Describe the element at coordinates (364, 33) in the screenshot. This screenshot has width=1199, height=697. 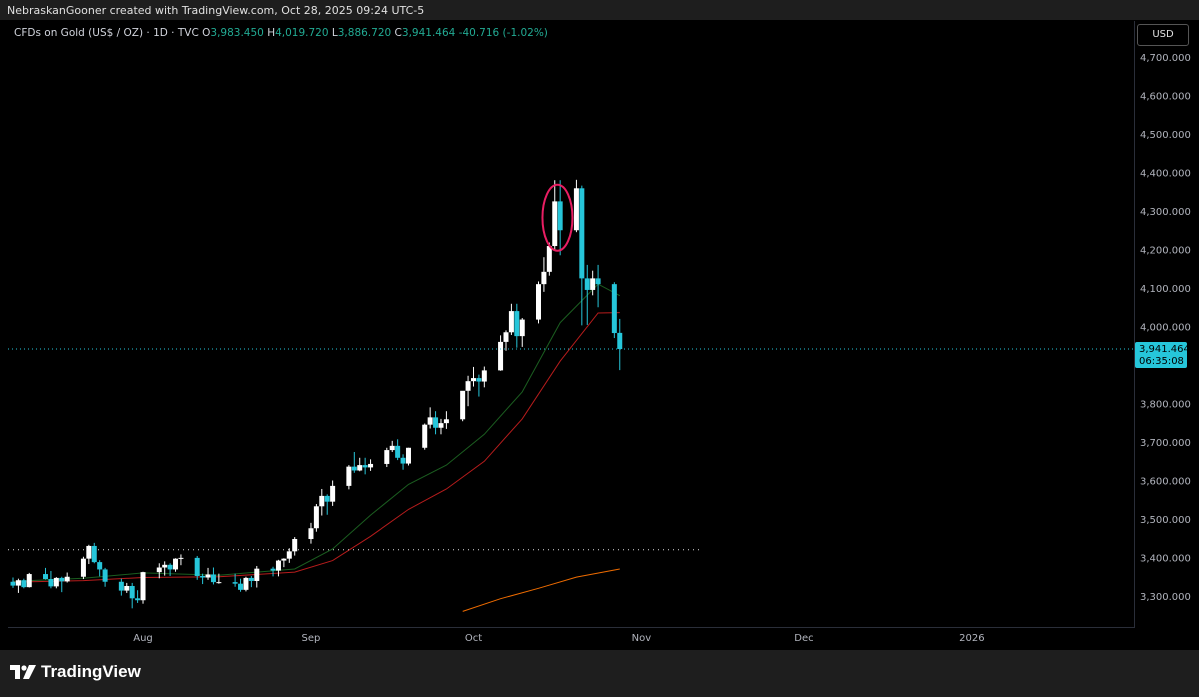
I see `low-value: 3,886.720` at that location.